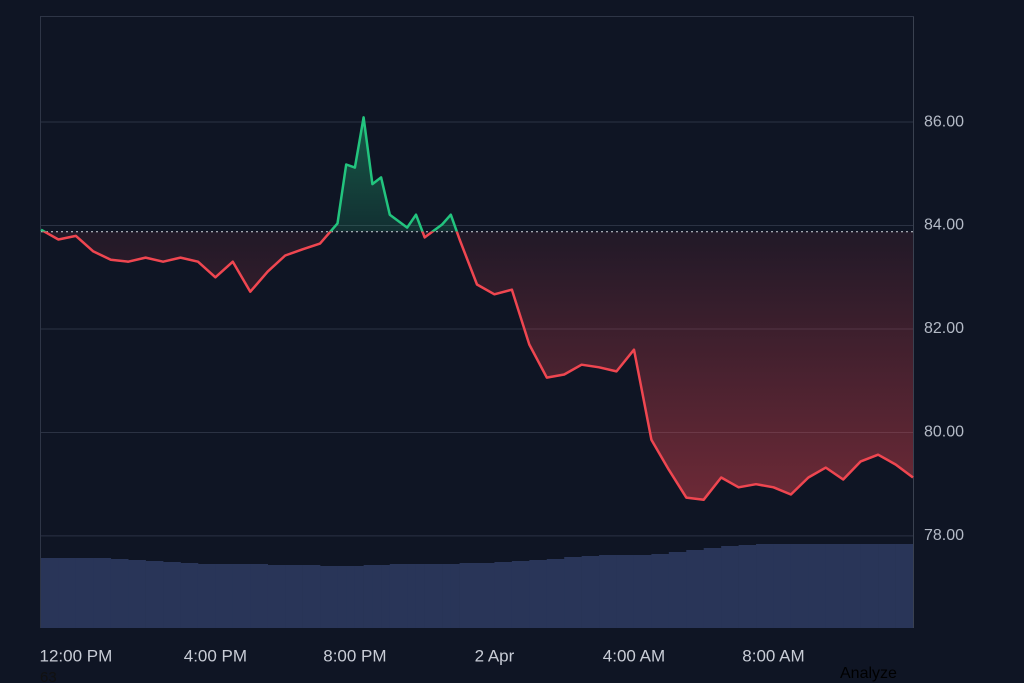  I want to click on y-tick-label: 86.00, so click(944, 121).